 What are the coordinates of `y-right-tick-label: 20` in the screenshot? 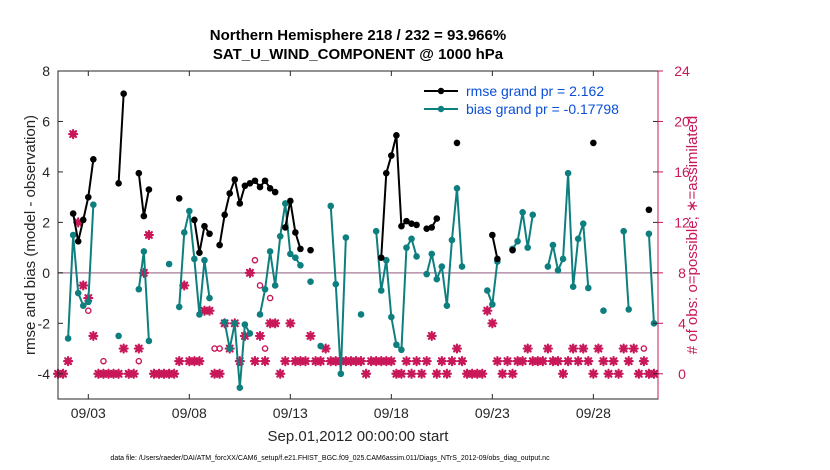 It's located at (682, 121).